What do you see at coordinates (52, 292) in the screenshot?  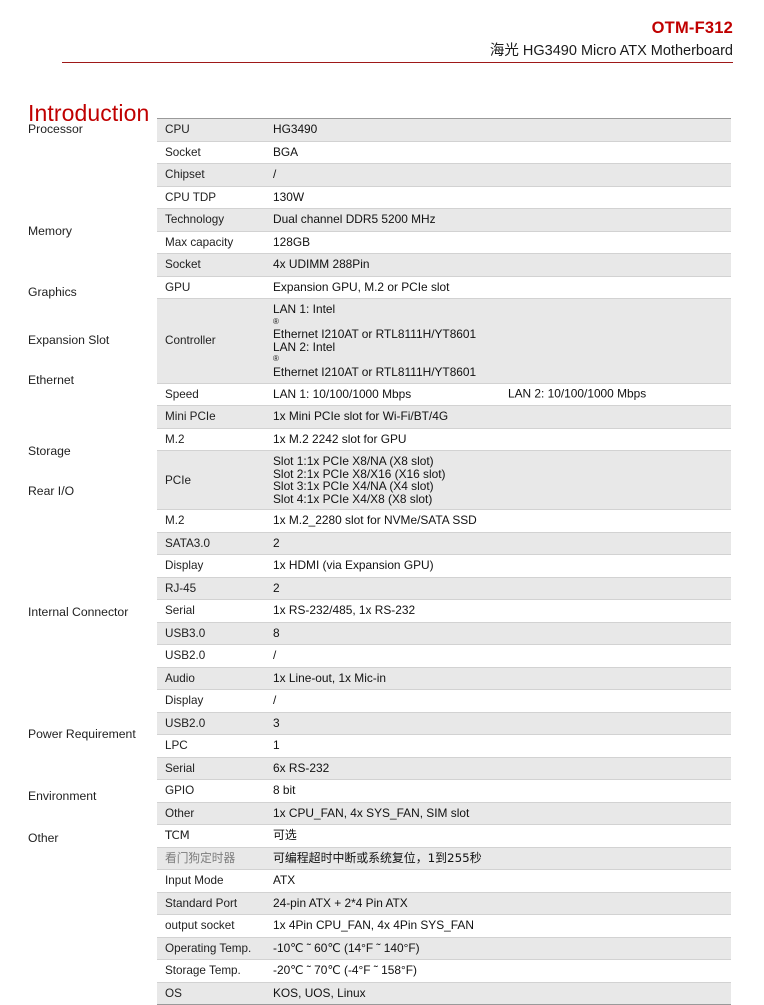 I see `category-label: Graphics` at bounding box center [52, 292].